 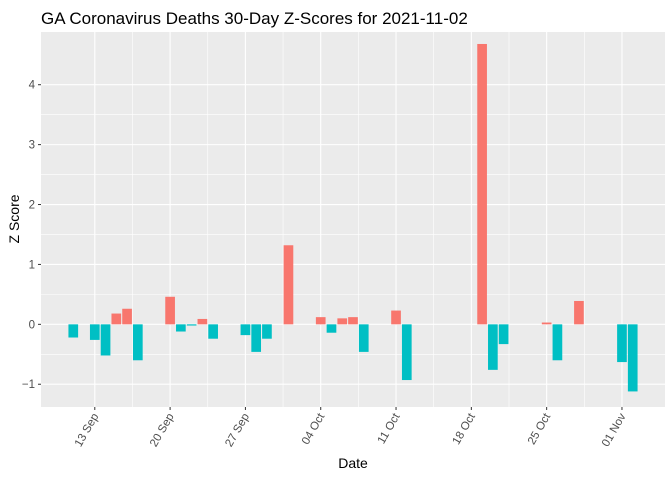 I want to click on y-tick-label: 0, so click(x=32, y=325).